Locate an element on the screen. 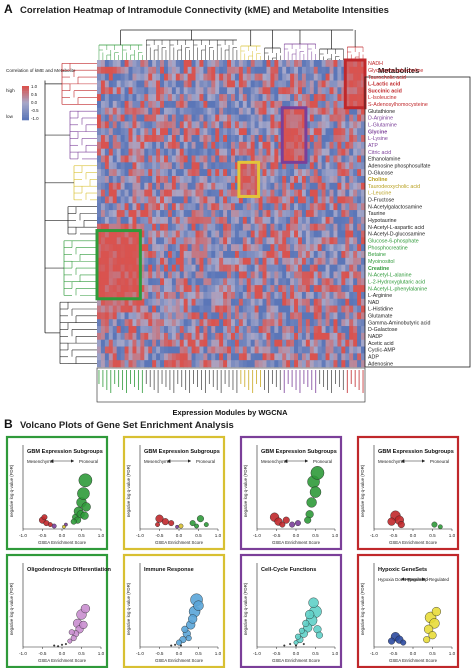  metabolite-label: Glutathione is located at coordinates (381, 112).